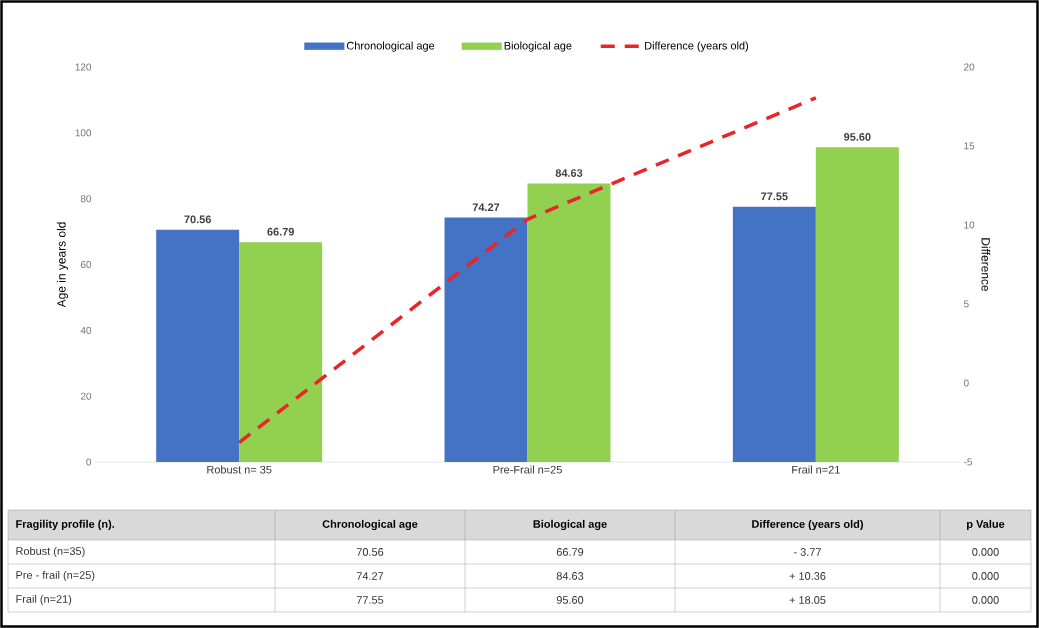  Describe the element at coordinates (370, 600) in the screenshot. I see `text: 77.55` at that location.